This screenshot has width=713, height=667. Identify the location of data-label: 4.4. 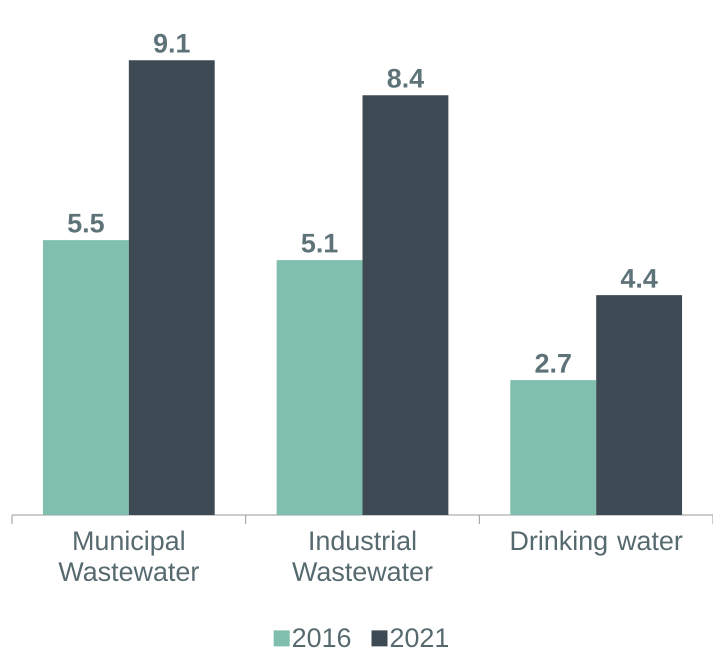
(639, 278).